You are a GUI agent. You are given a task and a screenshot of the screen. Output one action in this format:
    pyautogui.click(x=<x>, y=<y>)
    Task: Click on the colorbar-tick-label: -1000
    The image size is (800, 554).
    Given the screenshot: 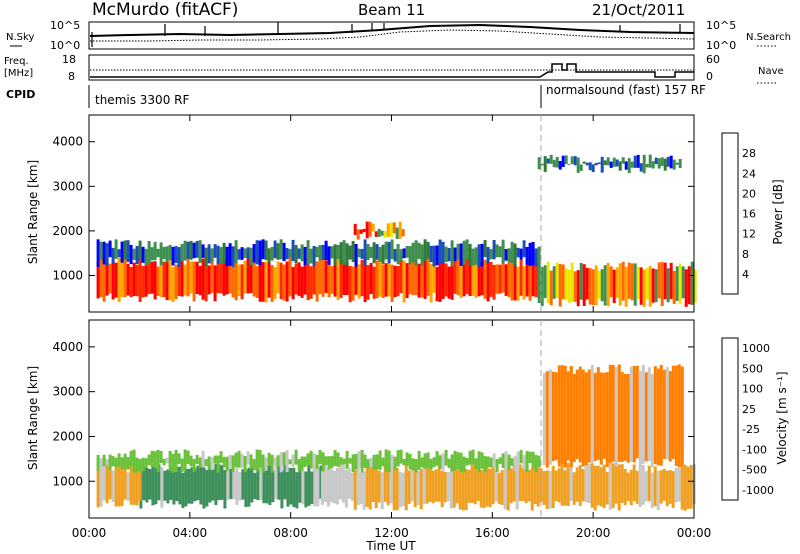 What is the action you would take?
    pyautogui.click(x=758, y=490)
    